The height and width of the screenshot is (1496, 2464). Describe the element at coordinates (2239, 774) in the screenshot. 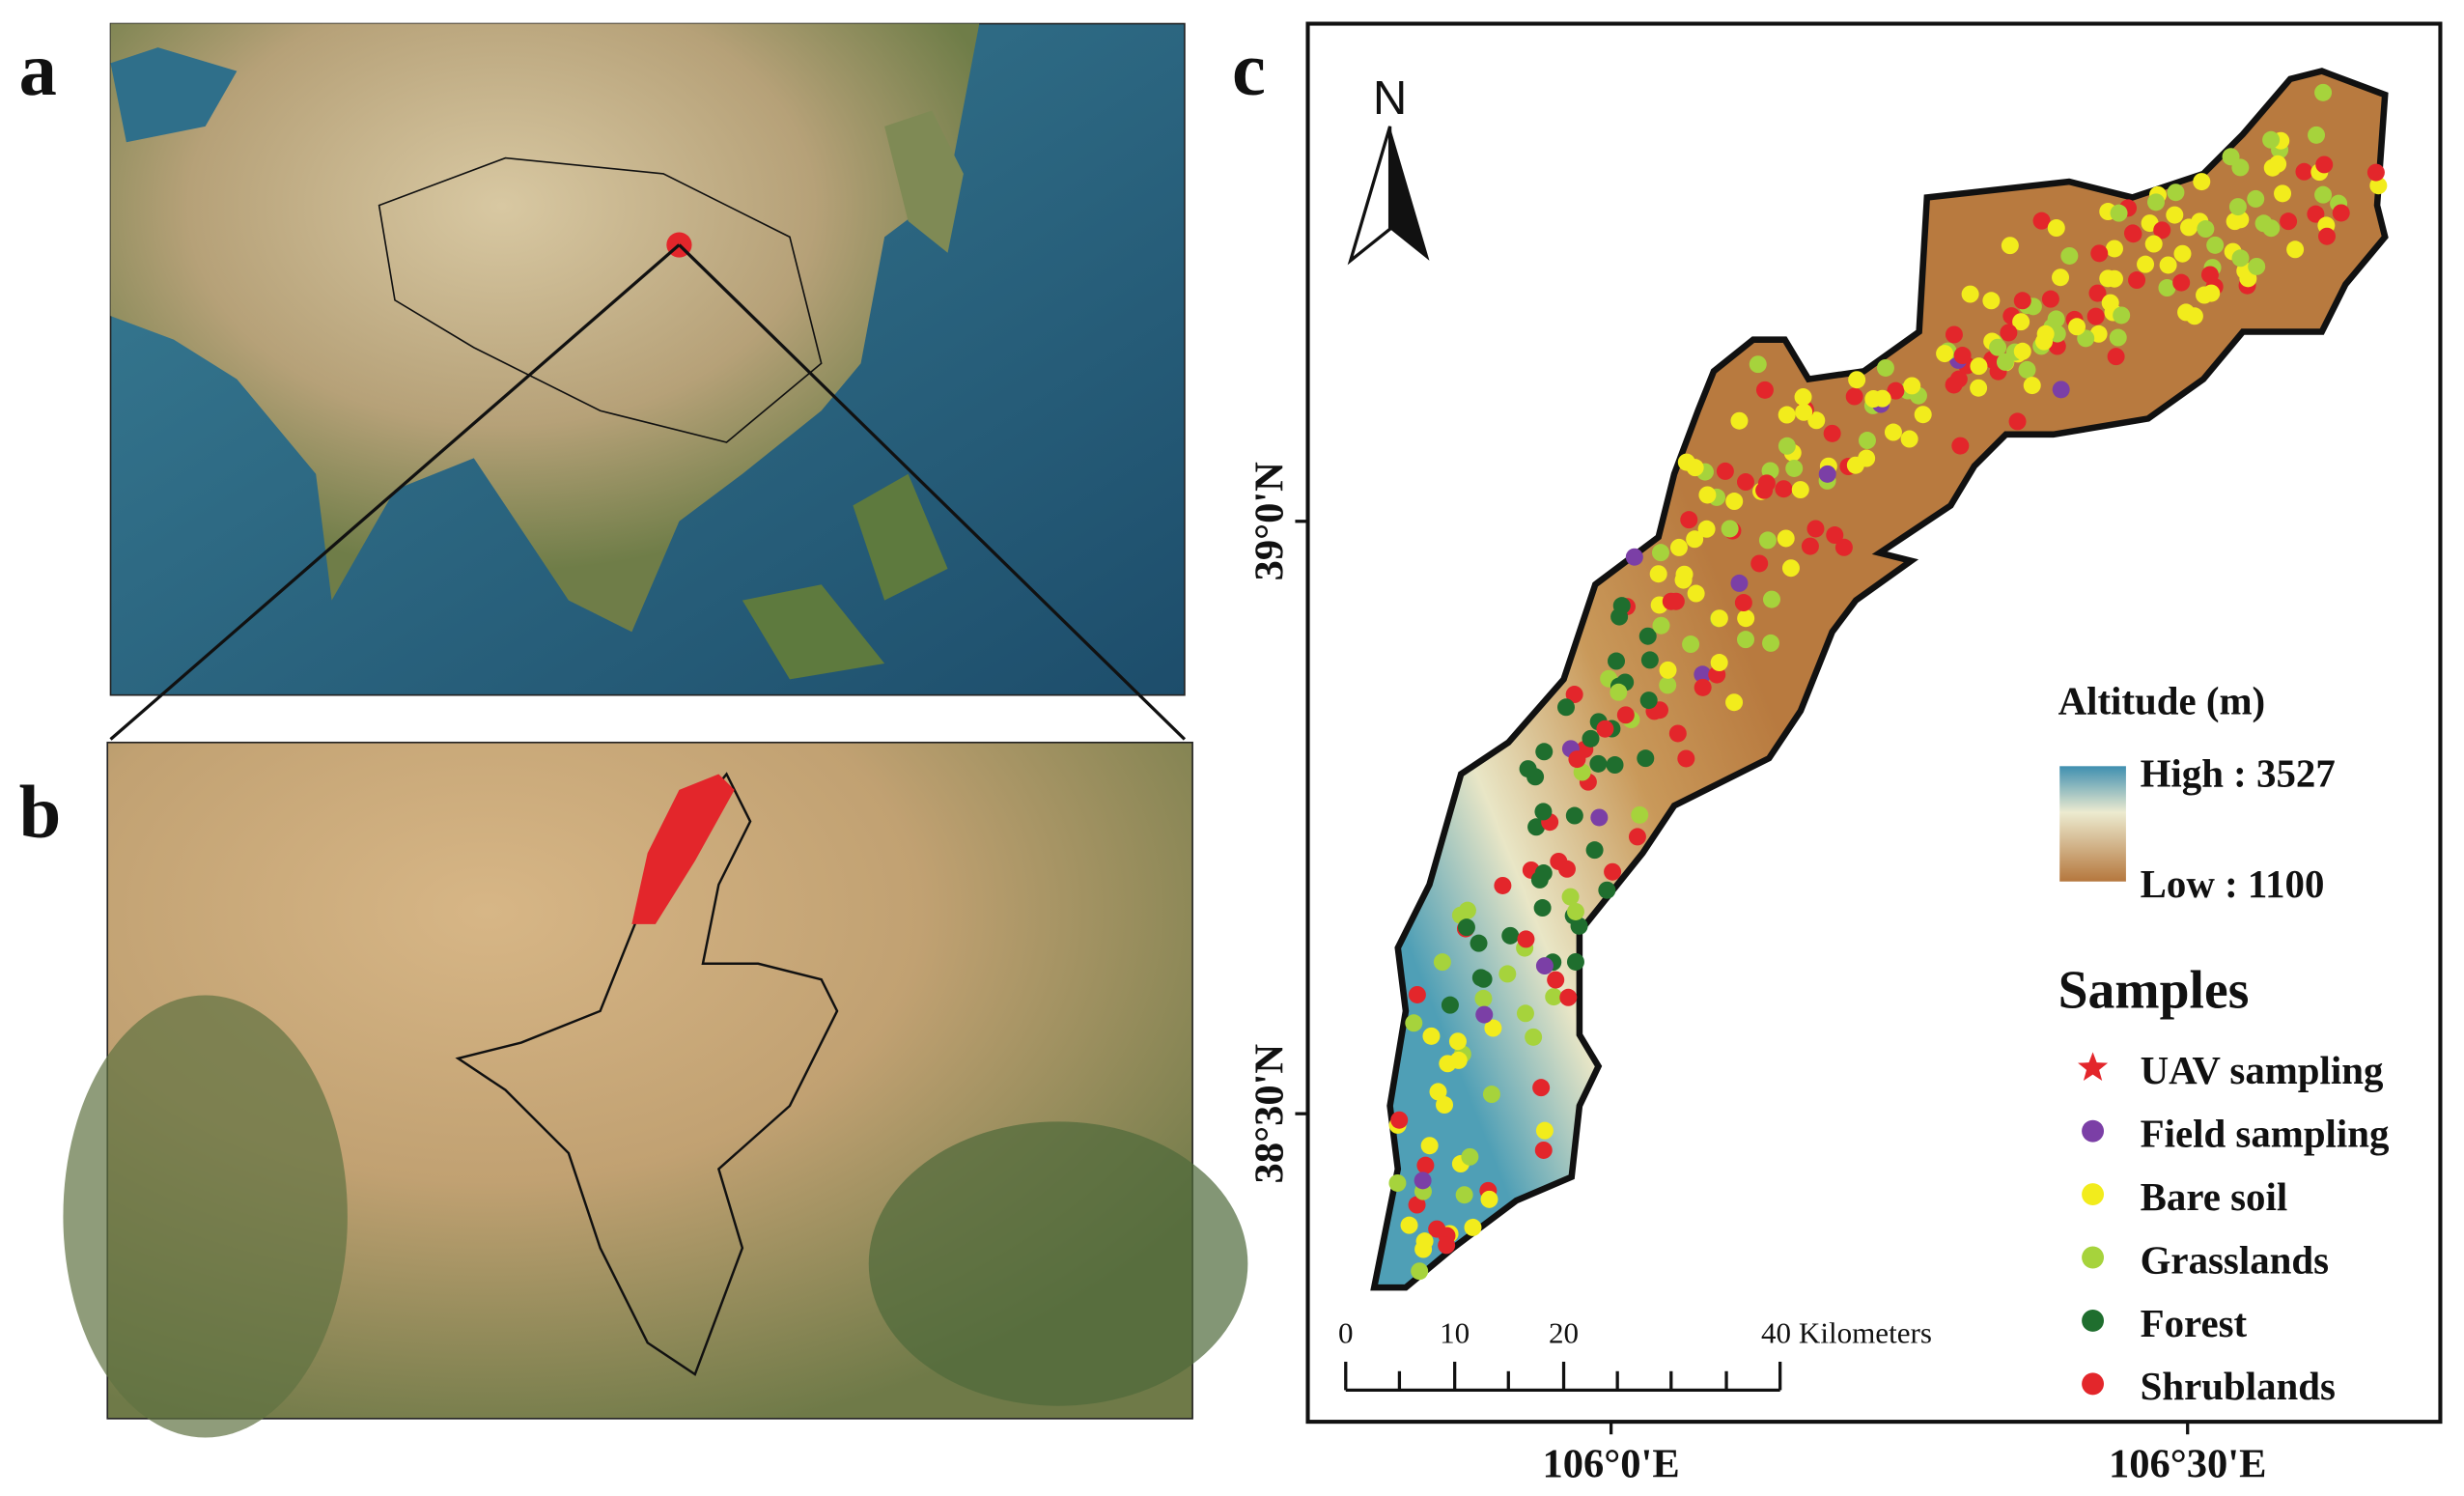

I see `legend-high: High : 3527` at that location.